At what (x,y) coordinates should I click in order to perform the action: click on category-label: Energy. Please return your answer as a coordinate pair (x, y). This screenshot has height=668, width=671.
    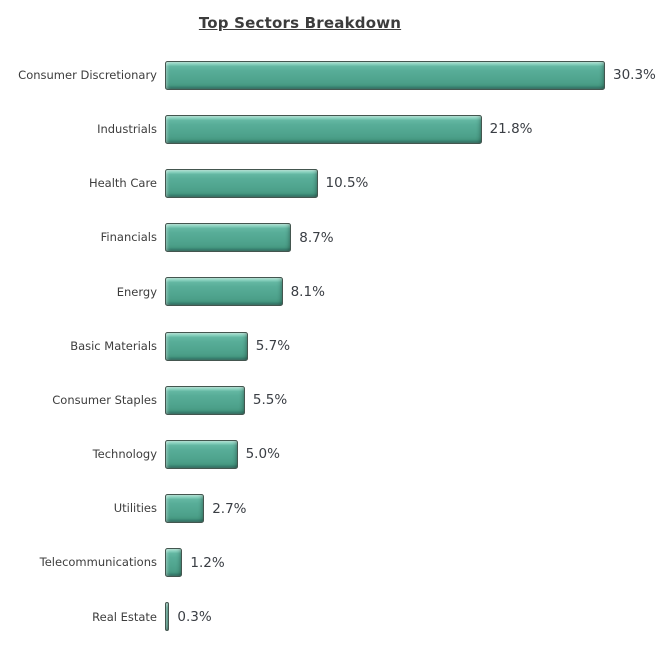
    Looking at the image, I should click on (136, 291).